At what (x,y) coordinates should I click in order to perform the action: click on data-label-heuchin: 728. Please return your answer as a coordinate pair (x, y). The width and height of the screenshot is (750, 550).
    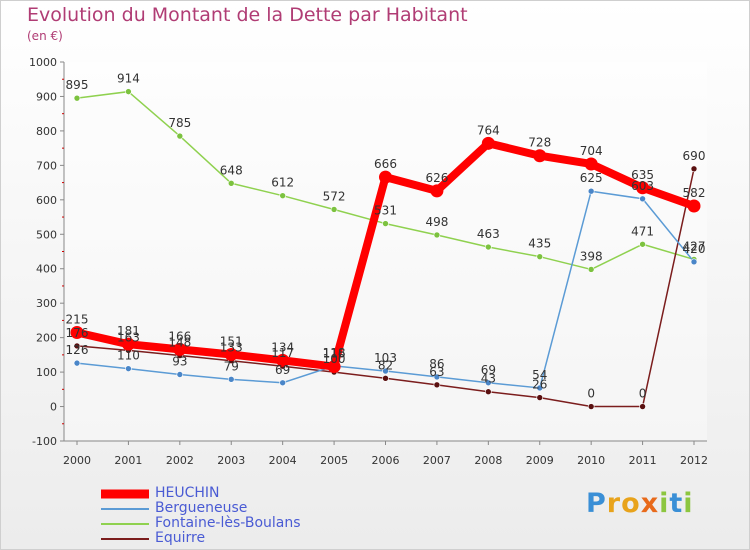
    Looking at the image, I should click on (539, 143).